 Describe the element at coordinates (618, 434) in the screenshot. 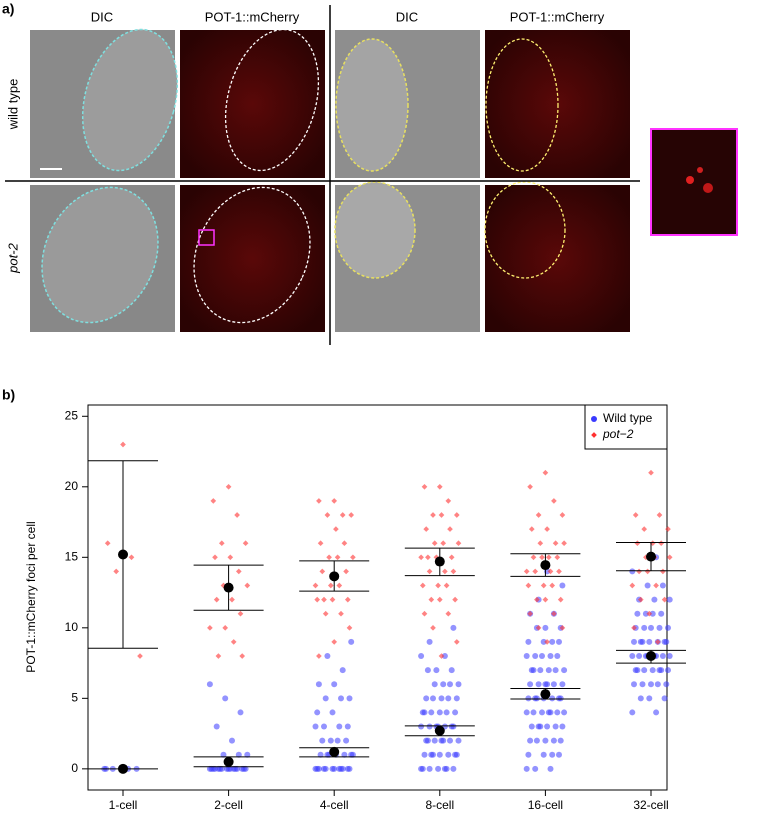

I see `legend-label: pot−2` at that location.